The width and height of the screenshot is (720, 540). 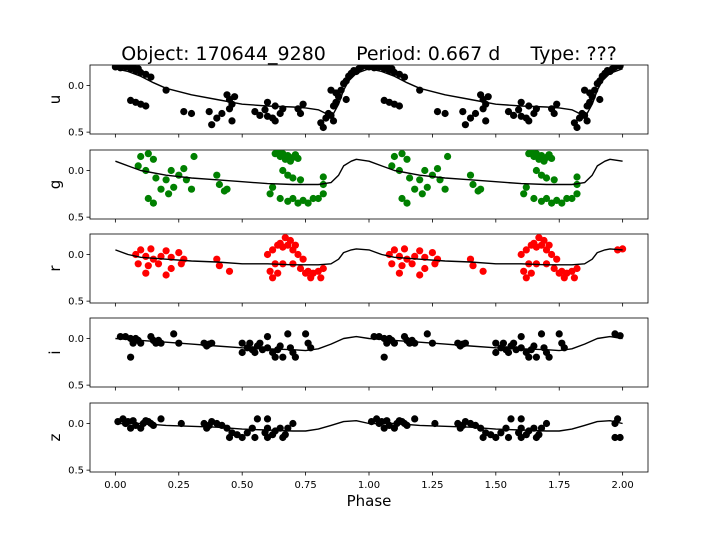 I want to click on panel-i: 0.0 0.5 i, so click(x=347, y=354).